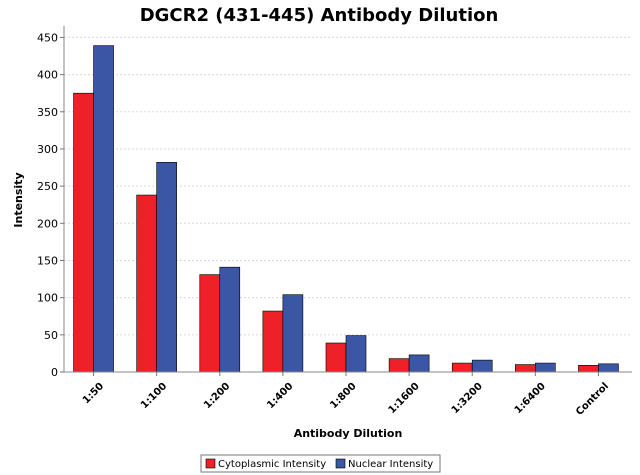 This screenshot has height=475, width=640. I want to click on chart-title: DGCR2 (431-445) Antibody Dilution, so click(319, 15).